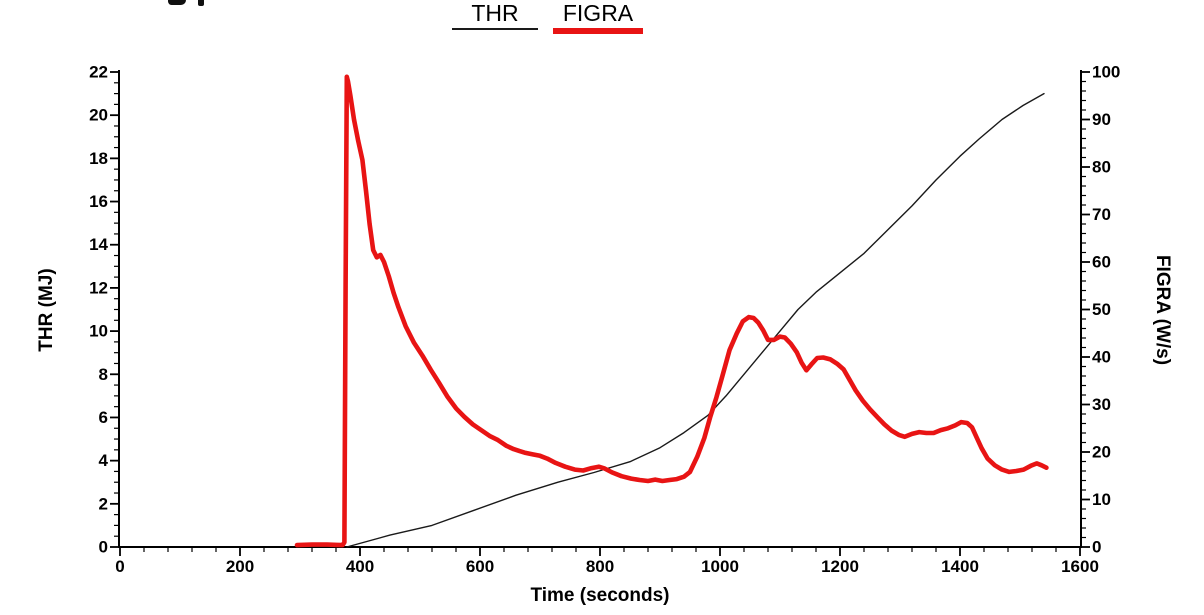 The width and height of the screenshot is (1204, 615). I want to click on x-axis-title: Time (seconds), so click(599, 595).